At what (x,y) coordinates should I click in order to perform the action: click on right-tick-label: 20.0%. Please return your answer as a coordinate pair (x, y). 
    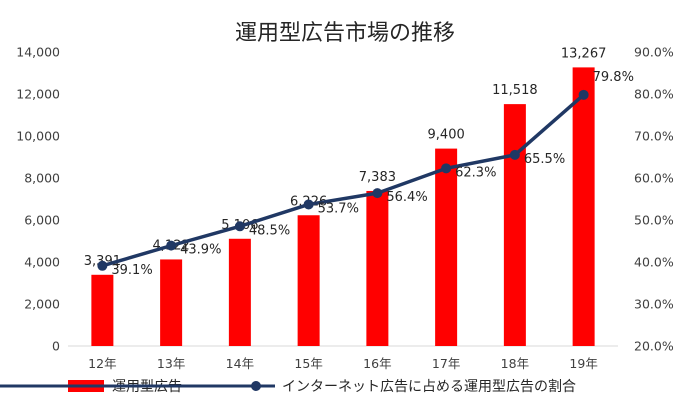
    Looking at the image, I should click on (654, 346).